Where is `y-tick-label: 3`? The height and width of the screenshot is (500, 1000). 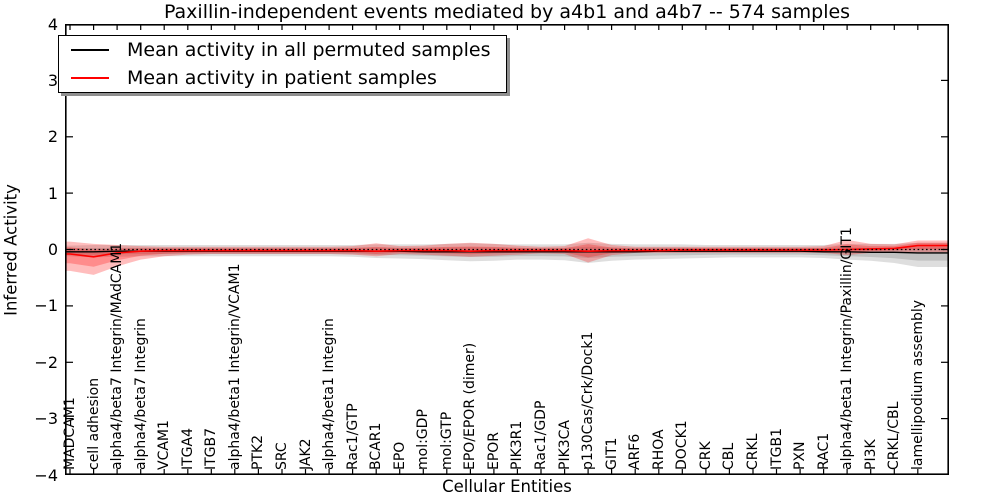
y-tick-label: 3 is located at coordinates (52, 80).